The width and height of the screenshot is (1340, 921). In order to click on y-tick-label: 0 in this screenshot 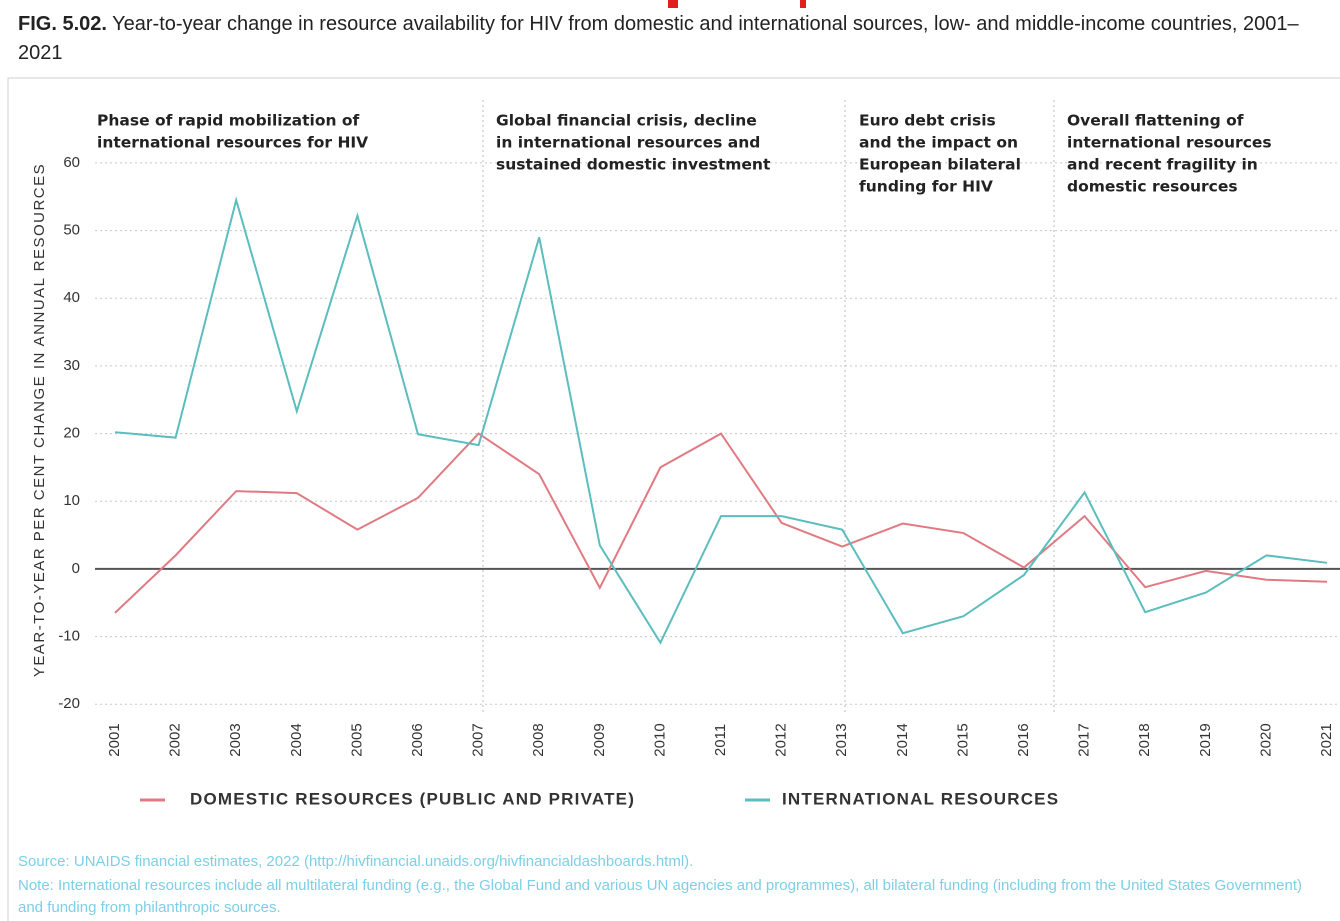, I will do `click(76, 568)`.